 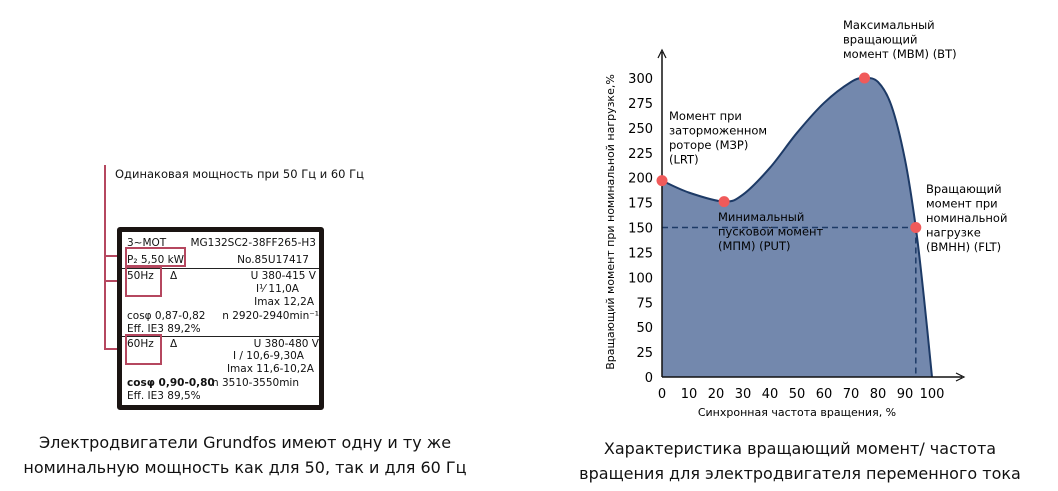 I want to click on point-label-flt: Вращающий, so click(x=964, y=189).